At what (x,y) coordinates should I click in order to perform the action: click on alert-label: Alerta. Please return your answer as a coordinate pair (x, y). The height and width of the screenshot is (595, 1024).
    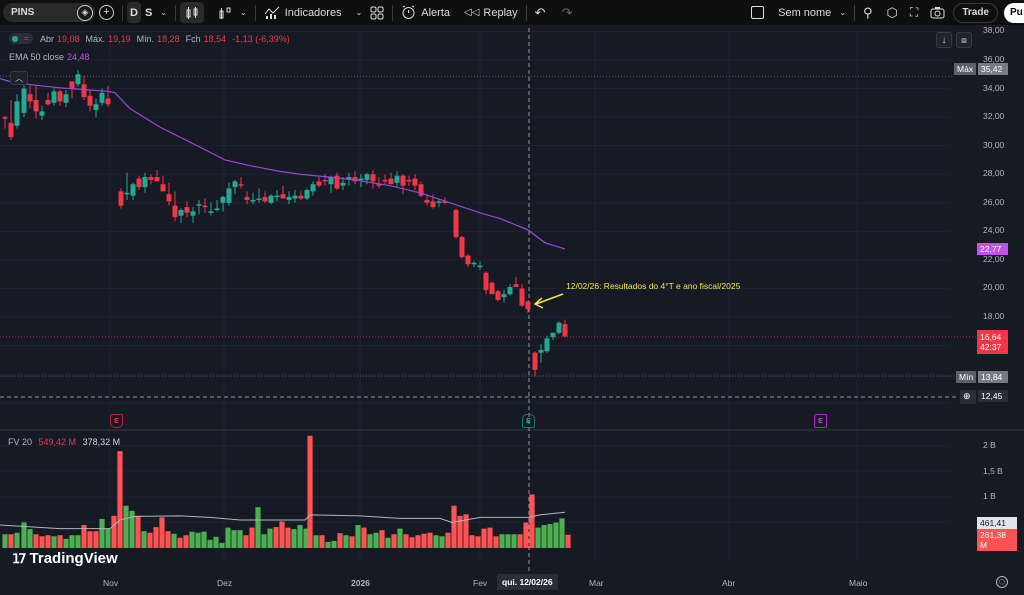
    Looking at the image, I should click on (436, 12).